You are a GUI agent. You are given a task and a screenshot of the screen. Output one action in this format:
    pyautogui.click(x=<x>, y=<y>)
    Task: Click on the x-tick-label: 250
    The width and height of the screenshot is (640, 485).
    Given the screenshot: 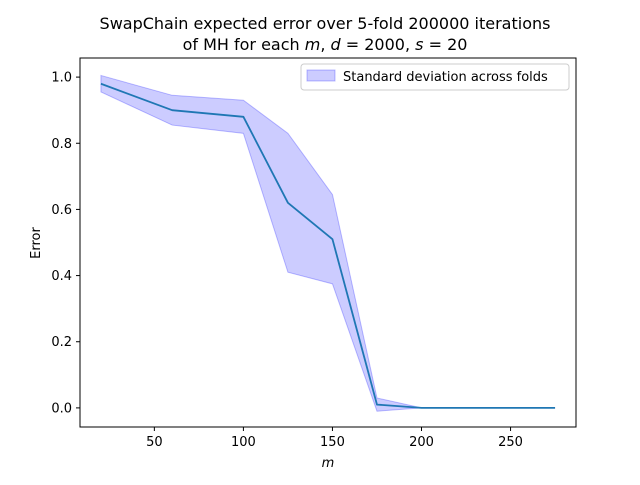 What is the action you would take?
    pyautogui.click(x=510, y=442)
    